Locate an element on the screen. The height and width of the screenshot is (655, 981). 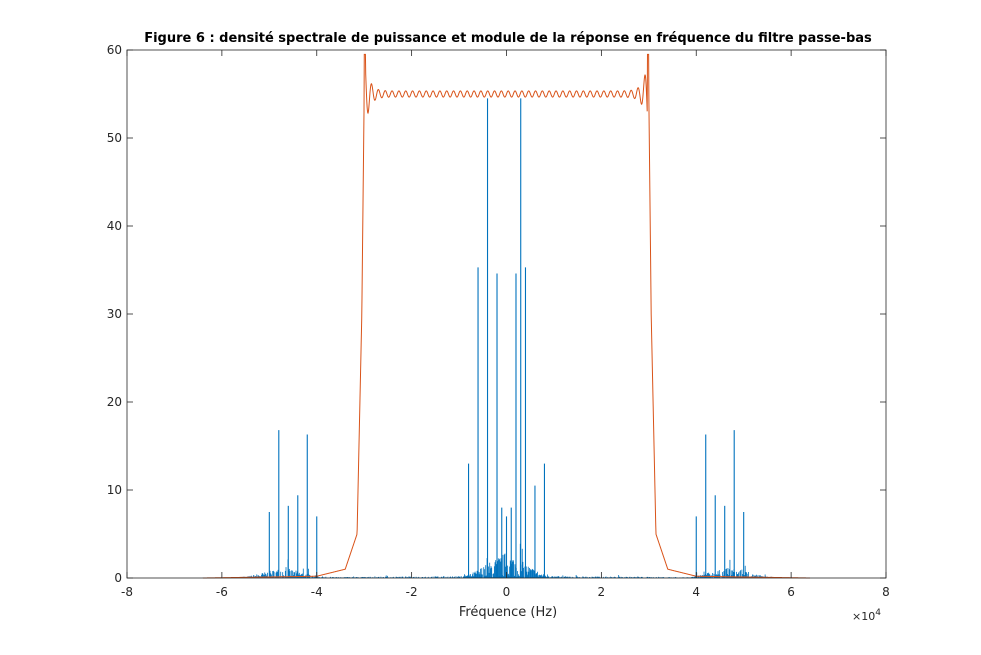
x-tick-label: 8 is located at coordinates (886, 592).